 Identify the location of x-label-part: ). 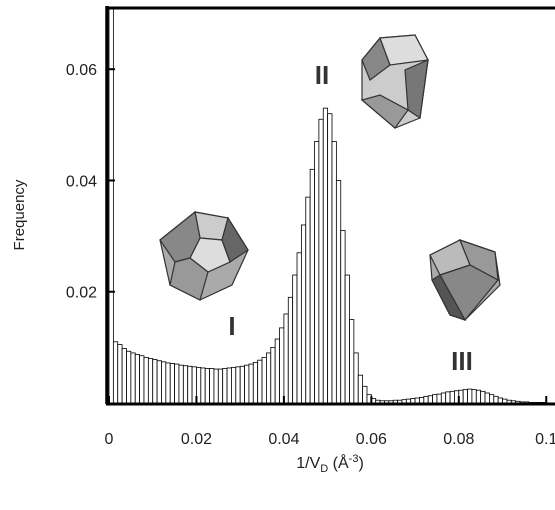
(360, 463).